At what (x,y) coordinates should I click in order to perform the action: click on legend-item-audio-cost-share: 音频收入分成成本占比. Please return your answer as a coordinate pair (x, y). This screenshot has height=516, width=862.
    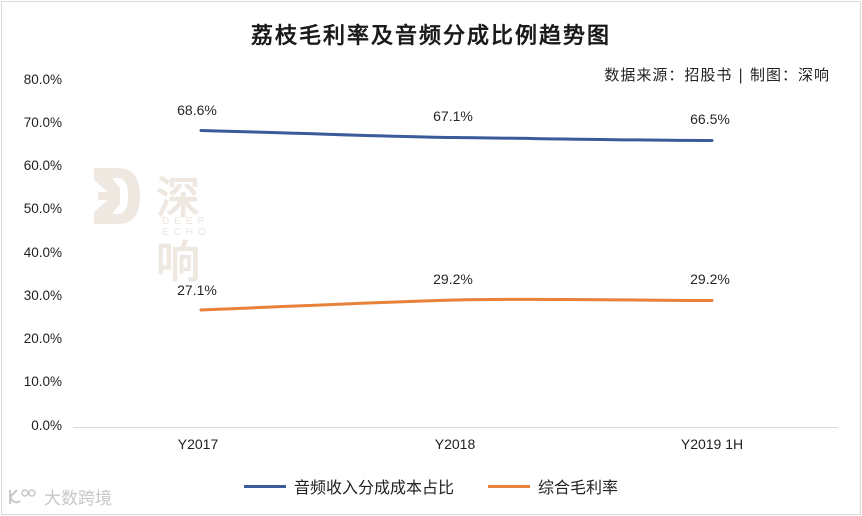
    Looking at the image, I should click on (348, 486).